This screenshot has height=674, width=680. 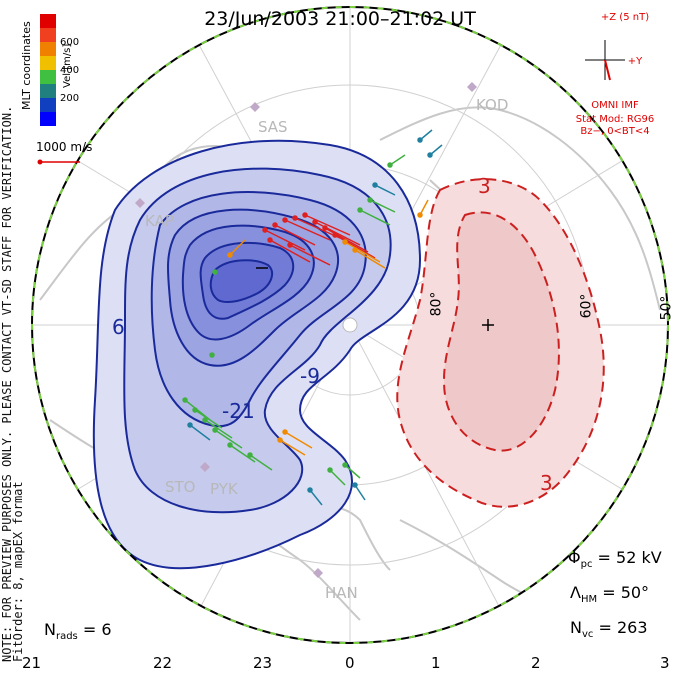 What do you see at coordinates (263, 663) in the screenshot?
I see `mlt-tick-23: 23` at bounding box center [263, 663].